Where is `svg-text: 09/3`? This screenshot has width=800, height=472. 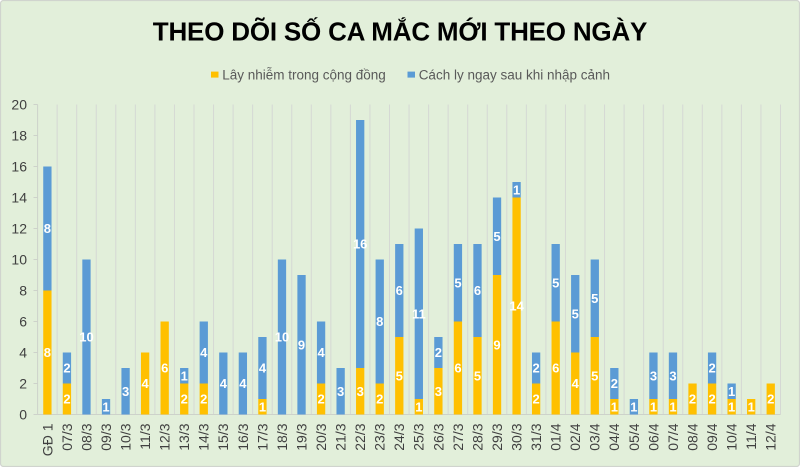
svg-text: 09/3 is located at coordinates (106, 436).